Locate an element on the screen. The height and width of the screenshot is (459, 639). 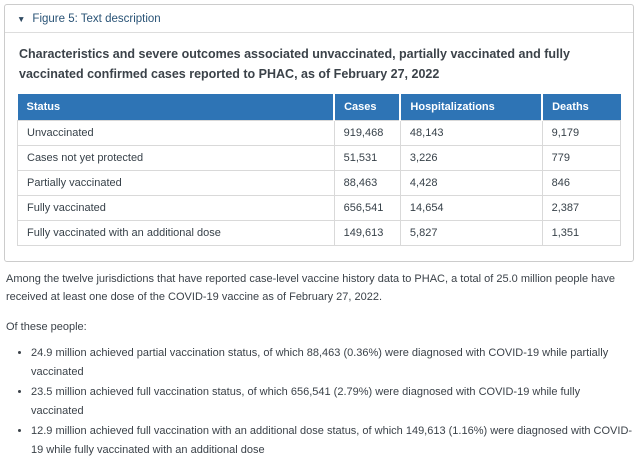
table-row-not-yet-protected: Cases not yet protected 51,531 3,226 779 is located at coordinates (319, 158).